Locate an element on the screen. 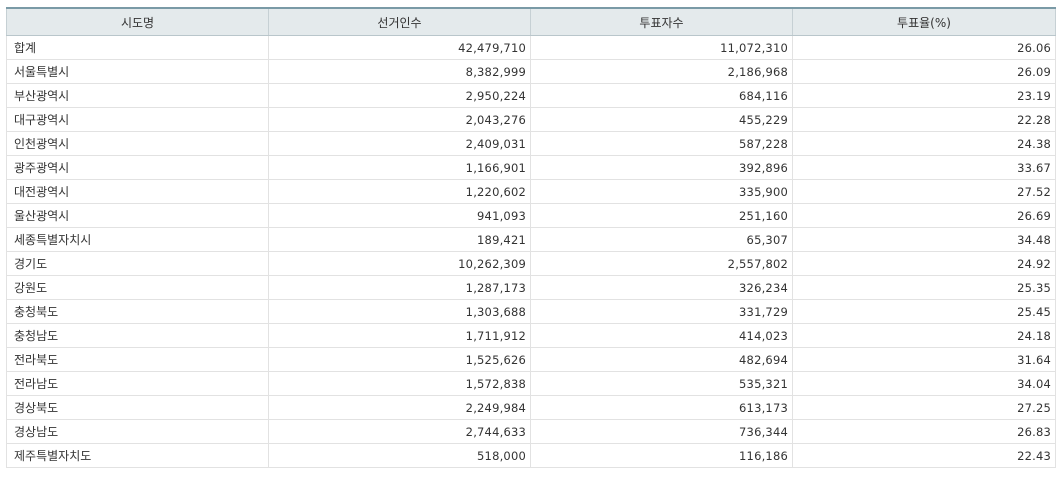 The height and width of the screenshot is (491, 1062). table-row: 합계 42,479,710 11,072,310 26.06 is located at coordinates (531, 47).